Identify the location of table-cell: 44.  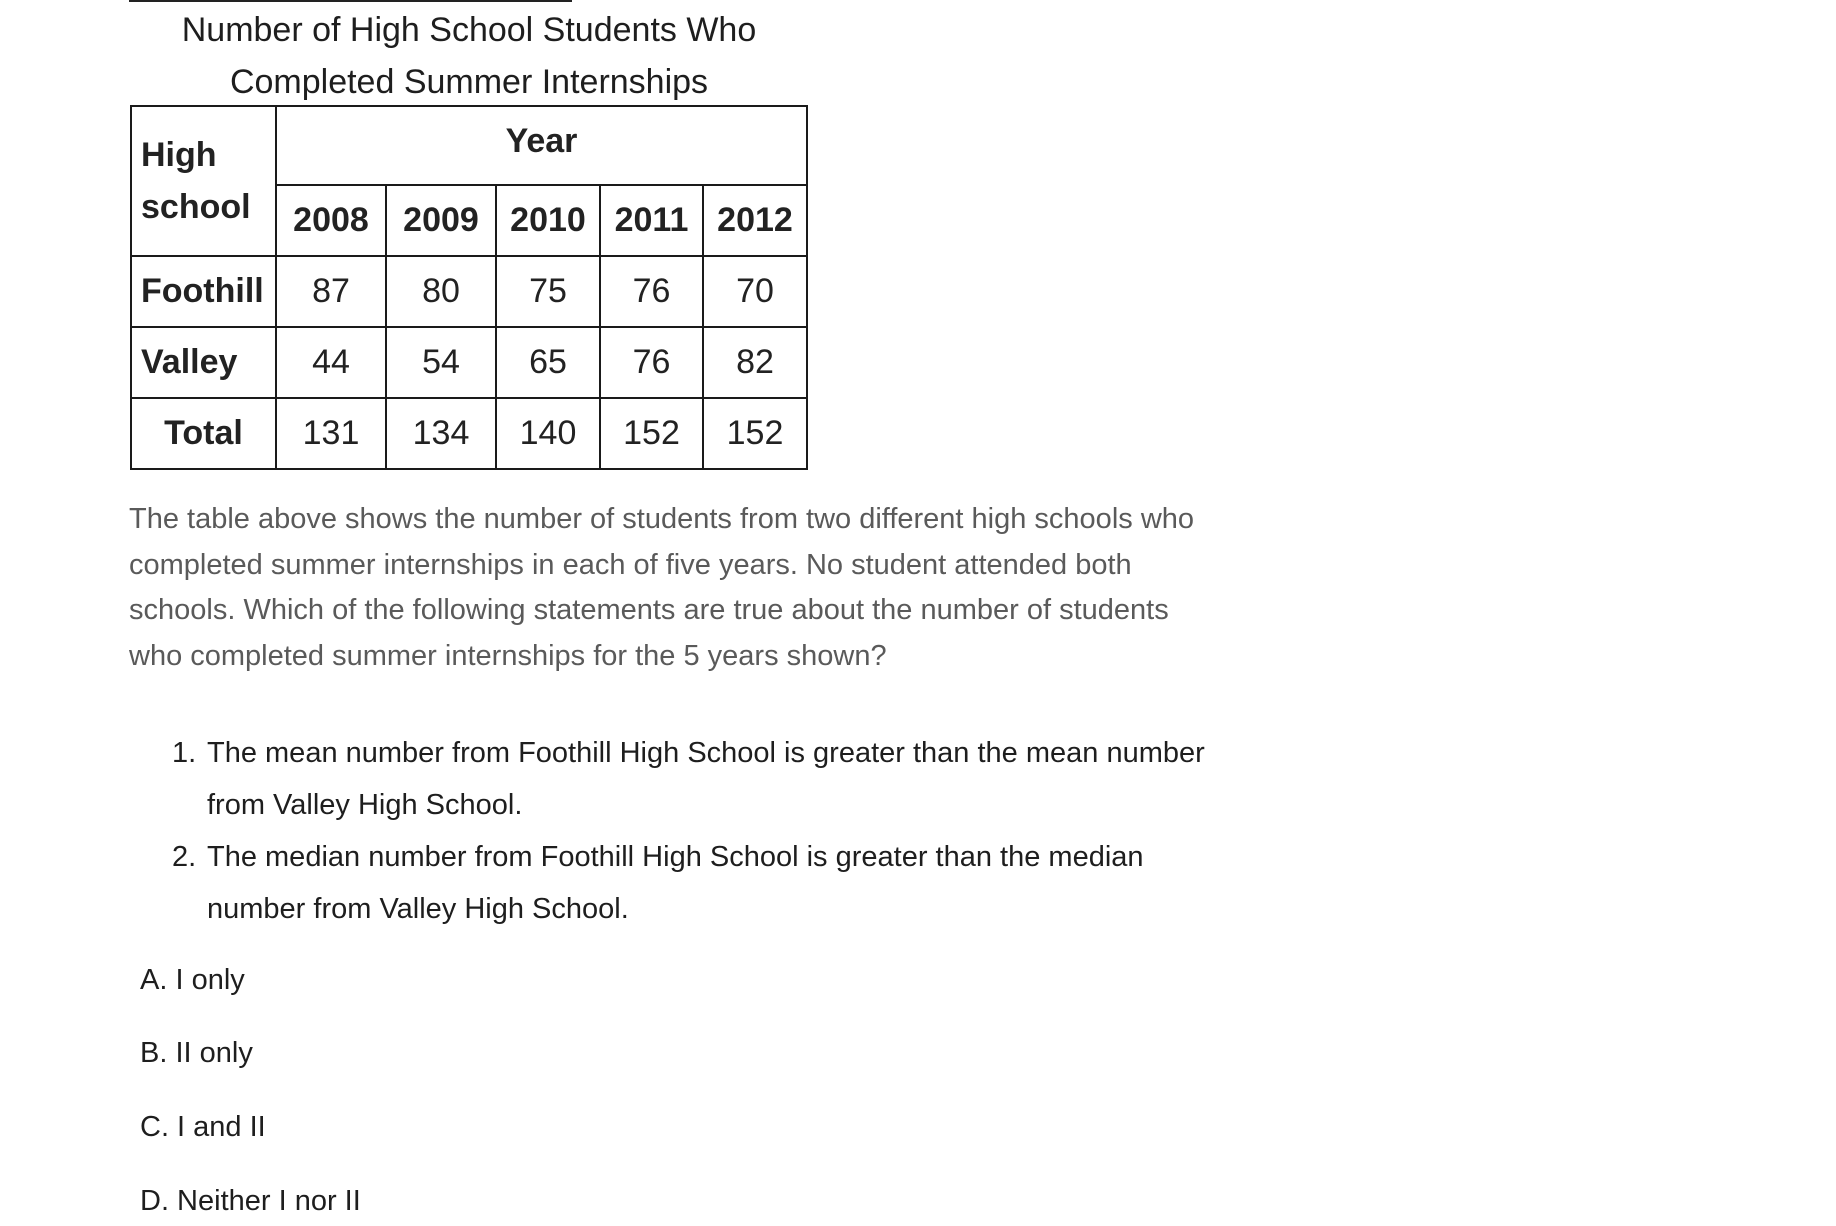
(331, 362).